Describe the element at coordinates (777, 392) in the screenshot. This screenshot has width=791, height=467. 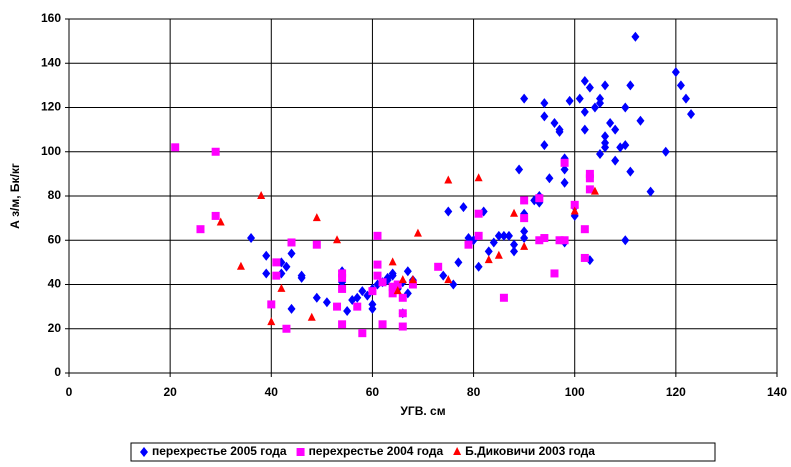
I see `x-tick-label: 140` at that location.